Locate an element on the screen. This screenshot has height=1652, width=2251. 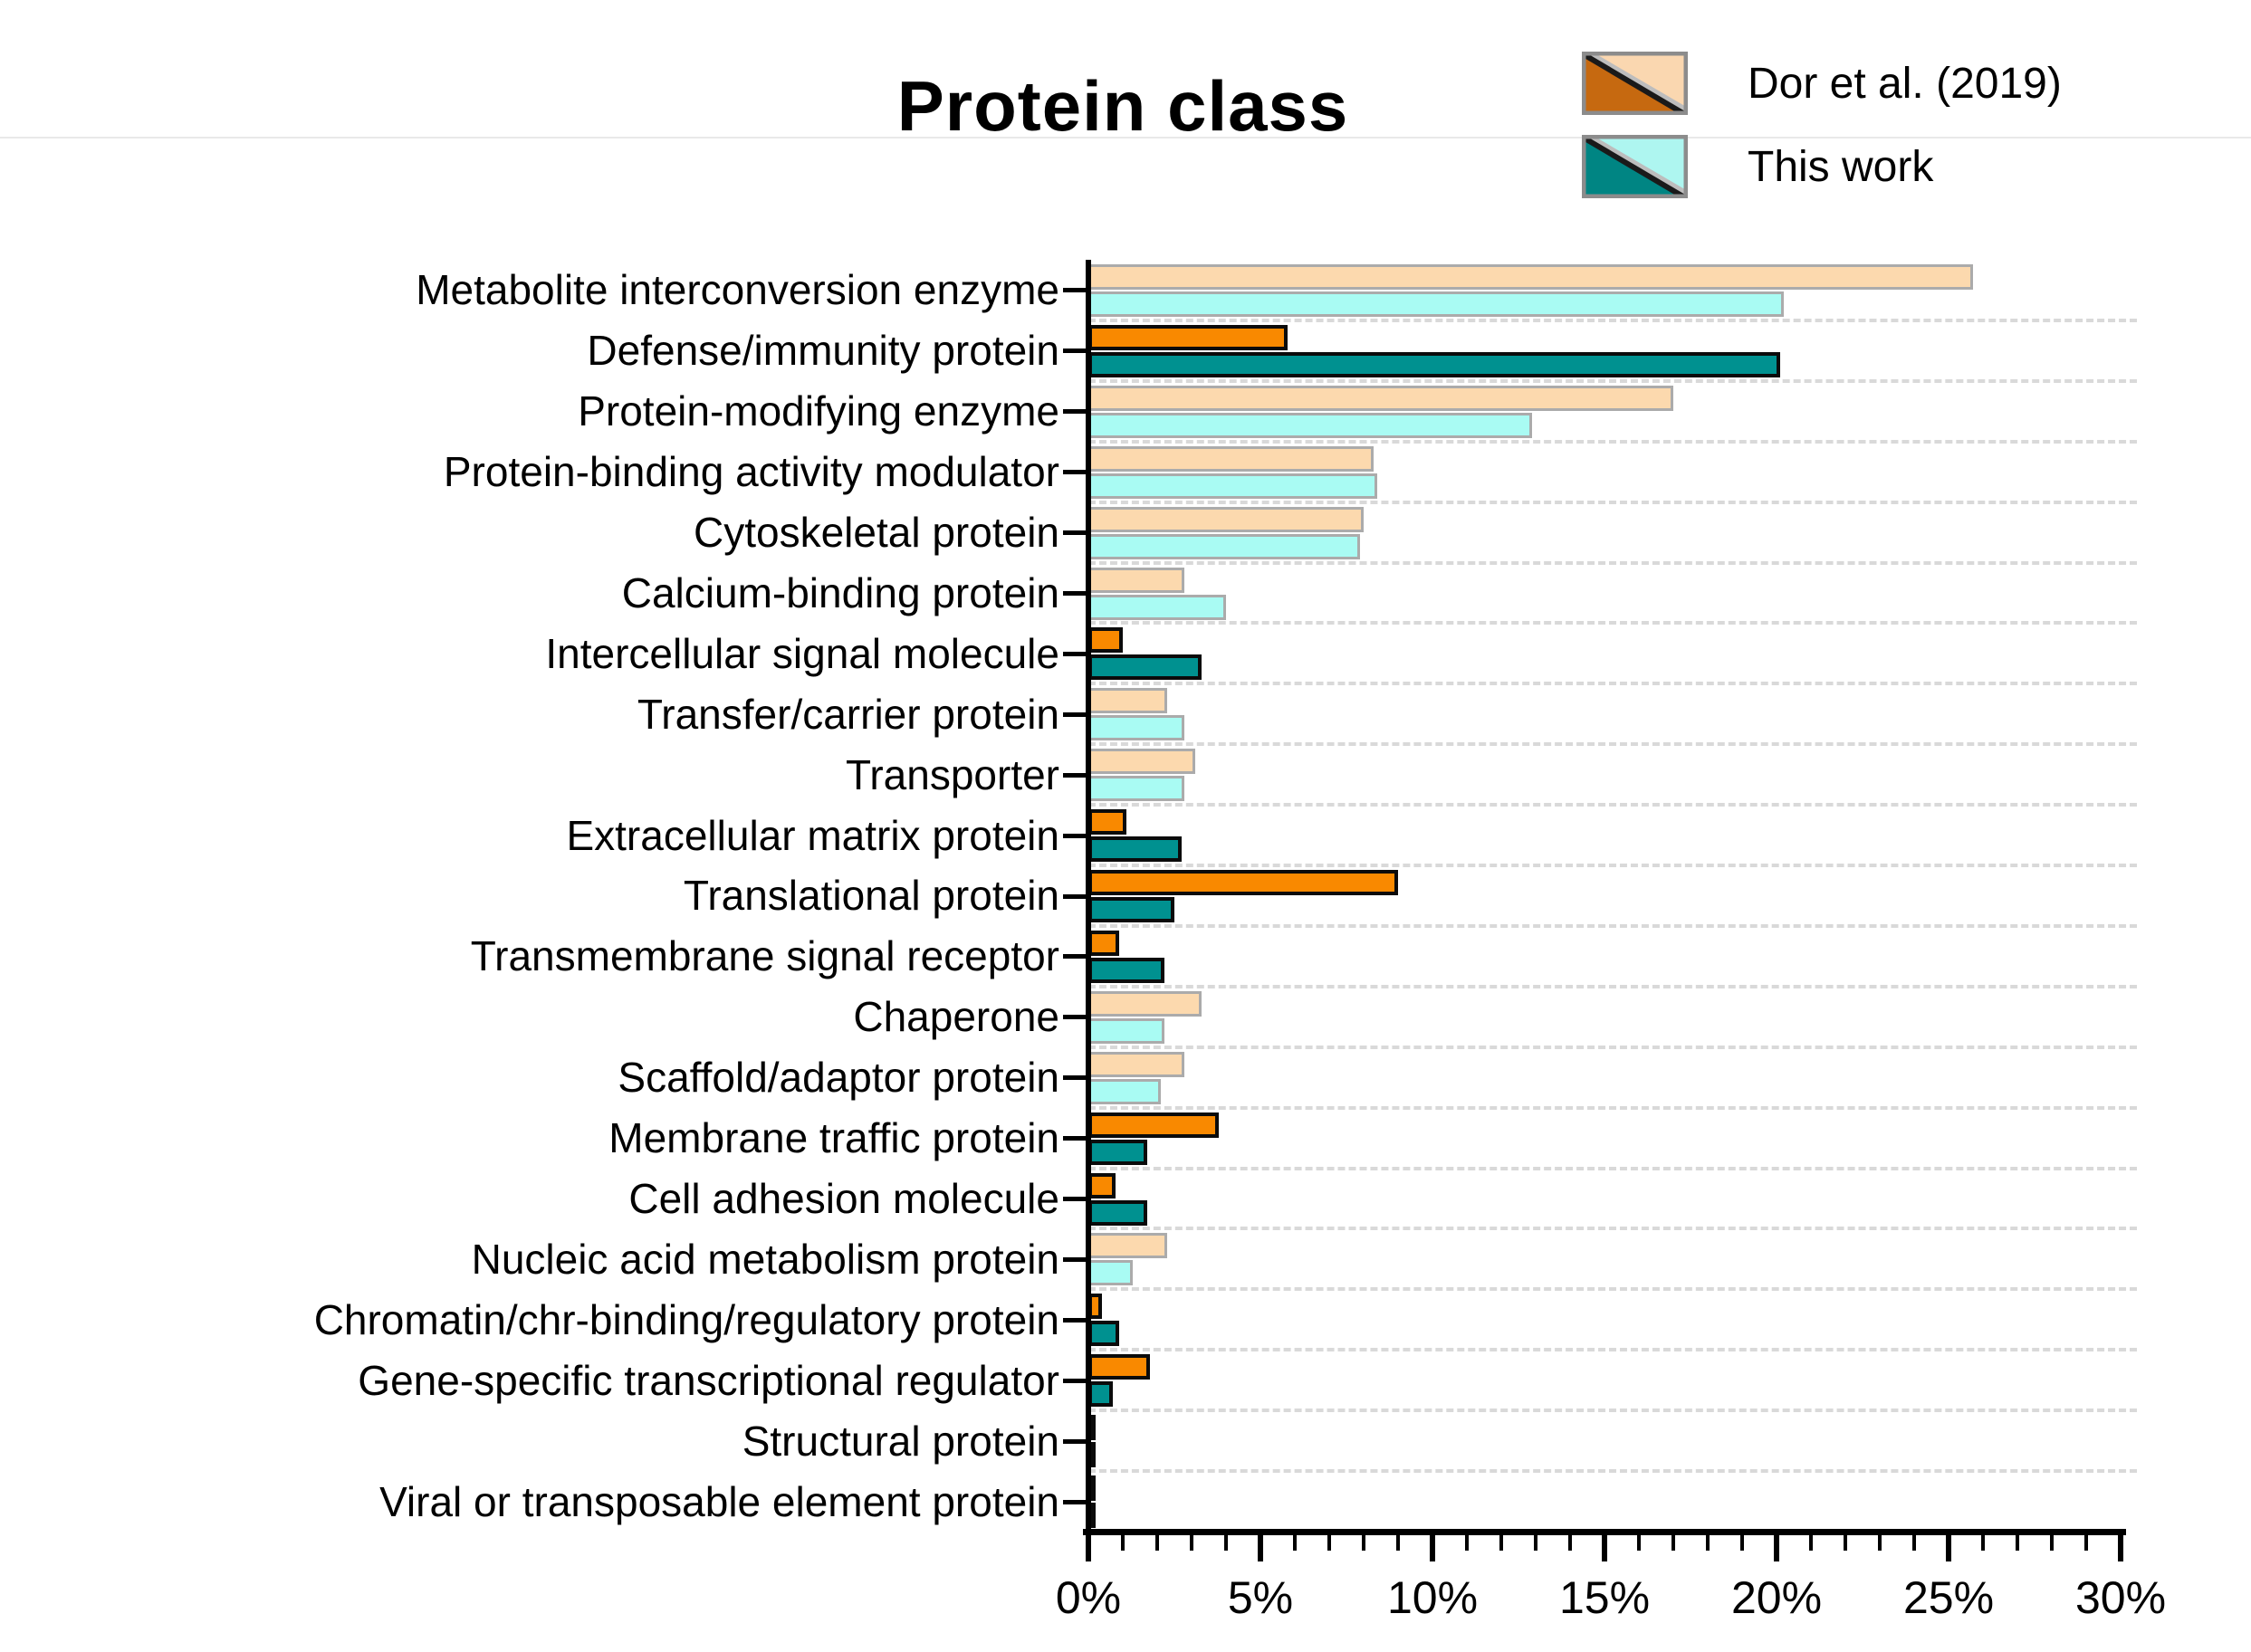
category-label: Cytoskeletal protein is located at coordinates (876, 533).